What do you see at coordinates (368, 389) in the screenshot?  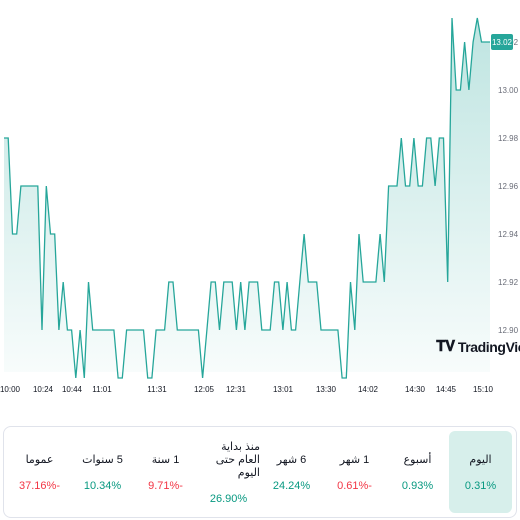 I see `x-tick-label: 14:02` at bounding box center [368, 389].